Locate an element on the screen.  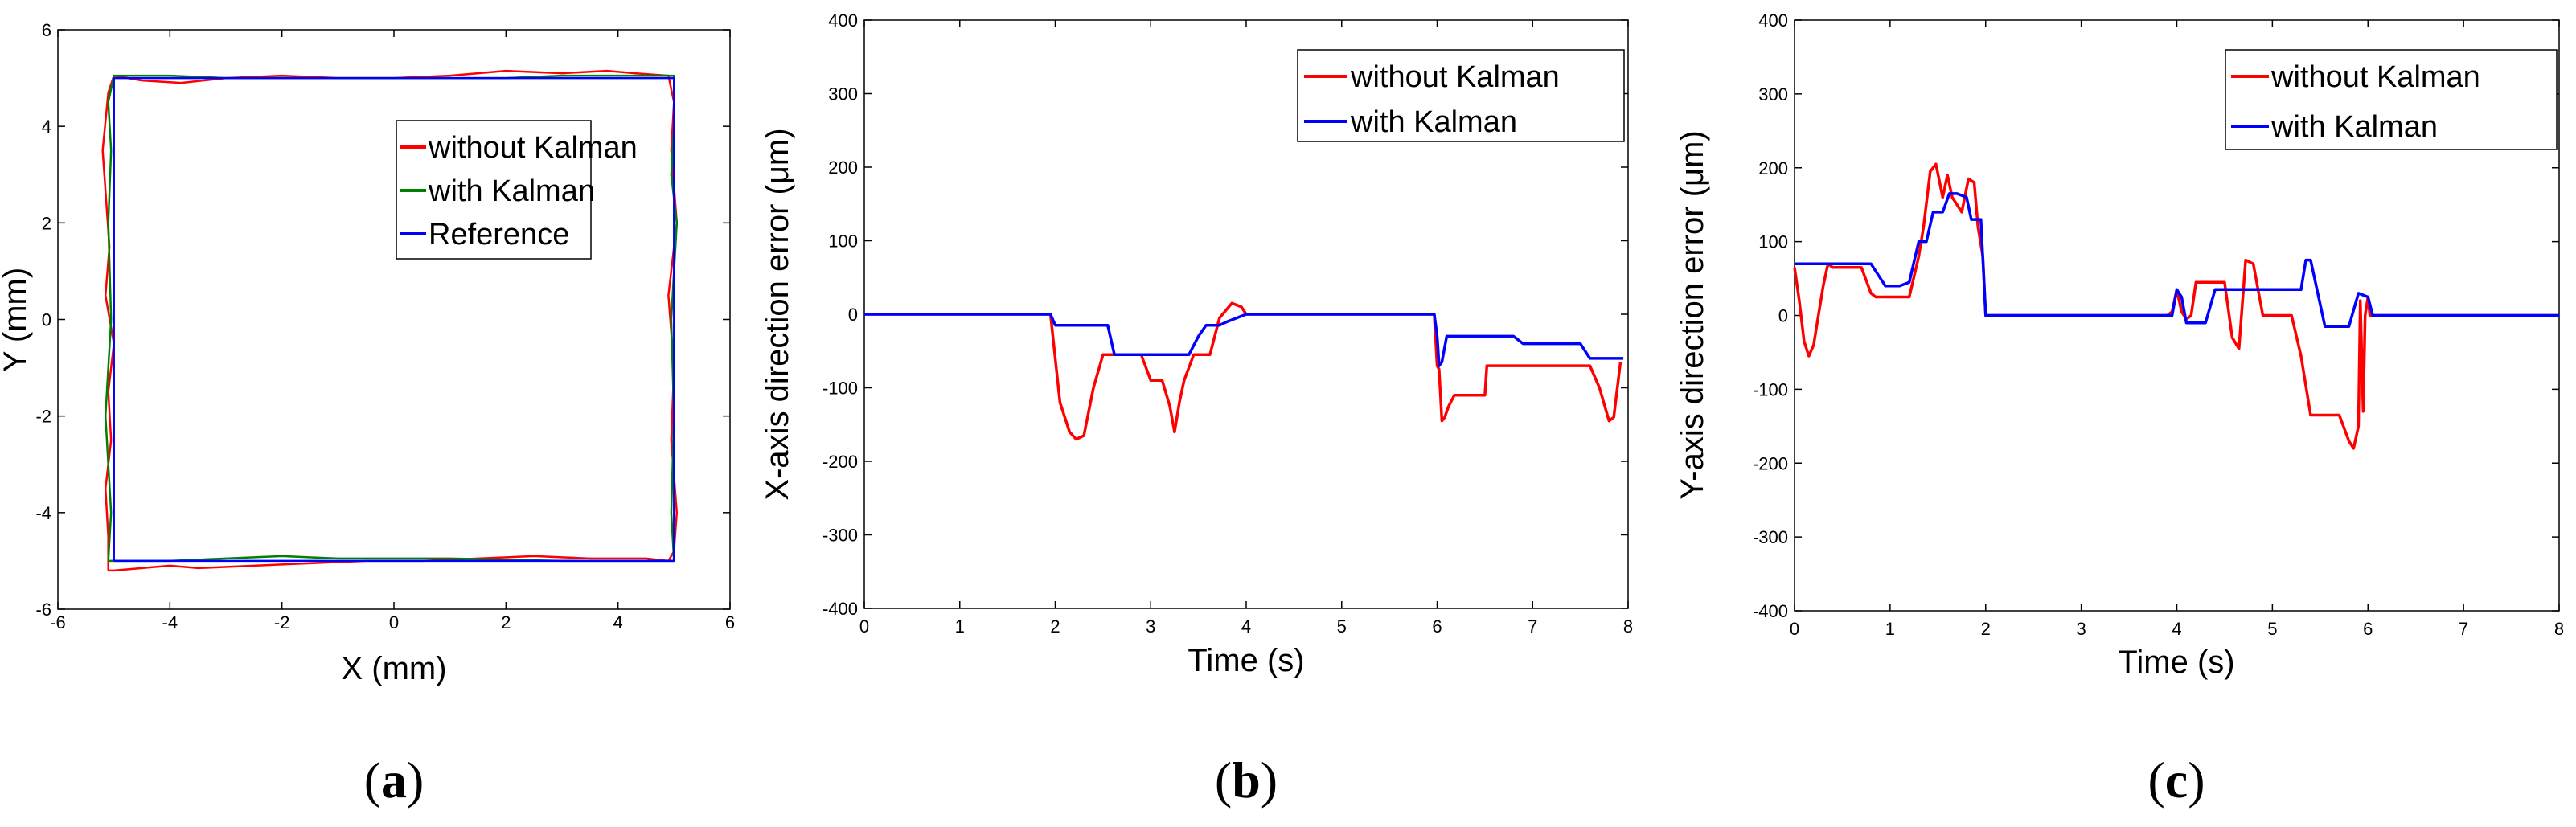
y-tick-label: -4 is located at coordinates (43, 513).